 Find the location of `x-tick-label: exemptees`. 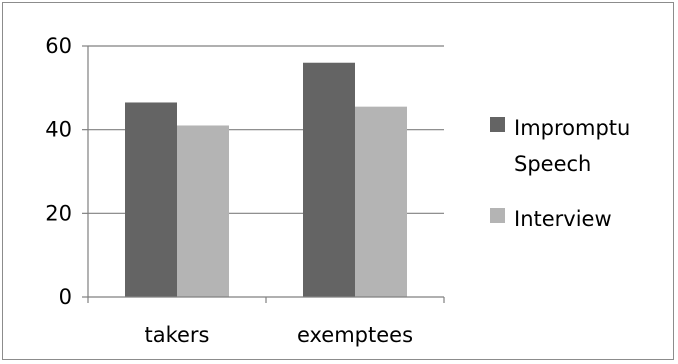

x-tick-label: exemptees is located at coordinates (355, 335).